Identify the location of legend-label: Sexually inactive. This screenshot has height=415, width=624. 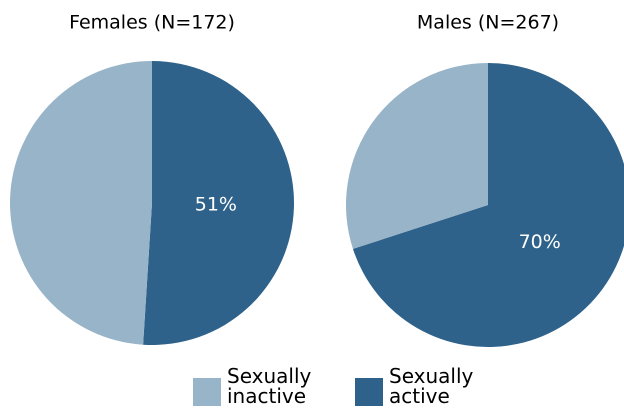
(269, 386).